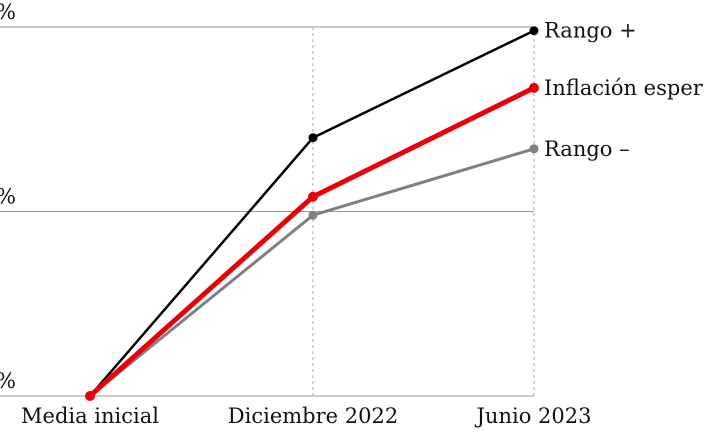 This screenshot has width=704, height=432. What do you see at coordinates (587, 149) in the screenshot?
I see `series-label: Rango –` at bounding box center [587, 149].